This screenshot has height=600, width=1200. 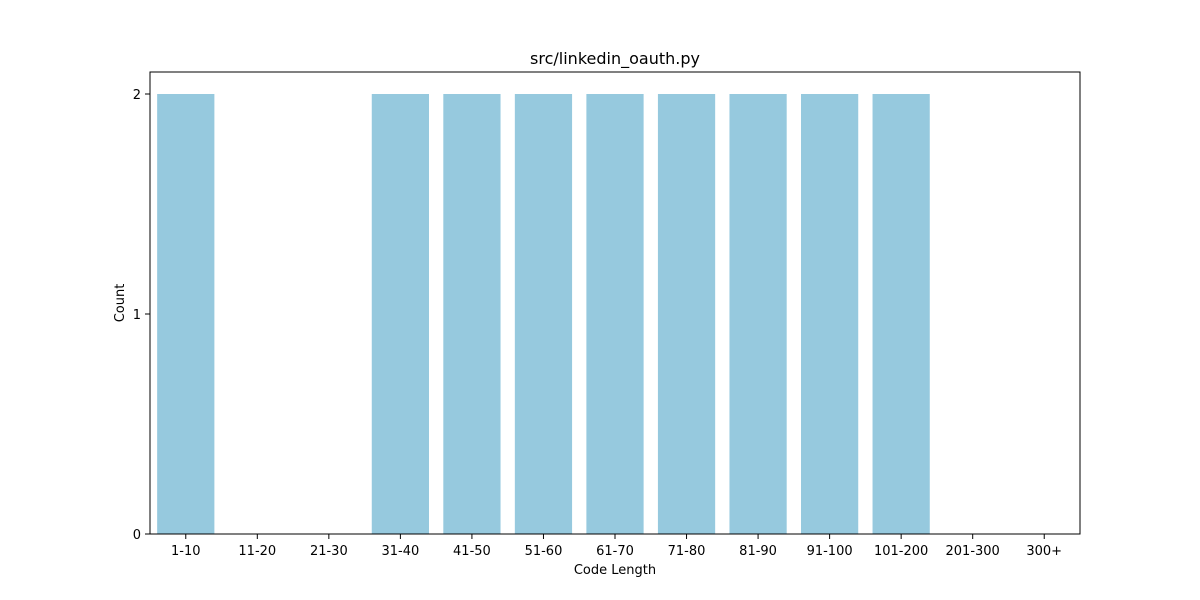 What do you see at coordinates (615, 570) in the screenshot?
I see `x-axis-label: Code Length` at bounding box center [615, 570].